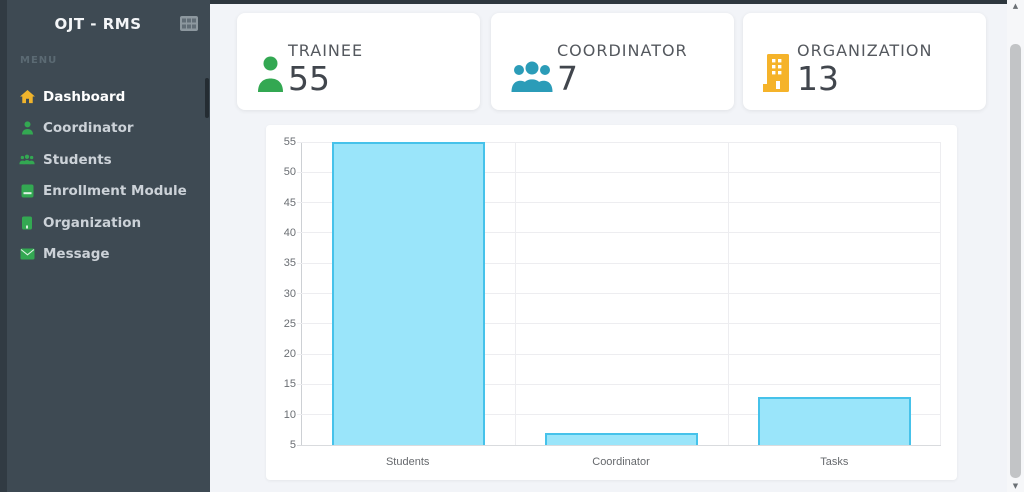 Image resolution: width=1024 pixels, height=492 pixels. What do you see at coordinates (289, 293) in the screenshot?
I see `y-tick-label-30: 30` at bounding box center [289, 293].